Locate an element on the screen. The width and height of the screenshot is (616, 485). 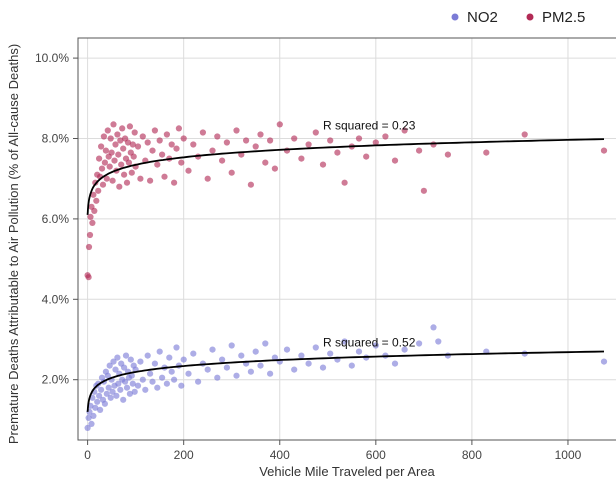
legend-label: NO2 is located at coordinates (482, 17).